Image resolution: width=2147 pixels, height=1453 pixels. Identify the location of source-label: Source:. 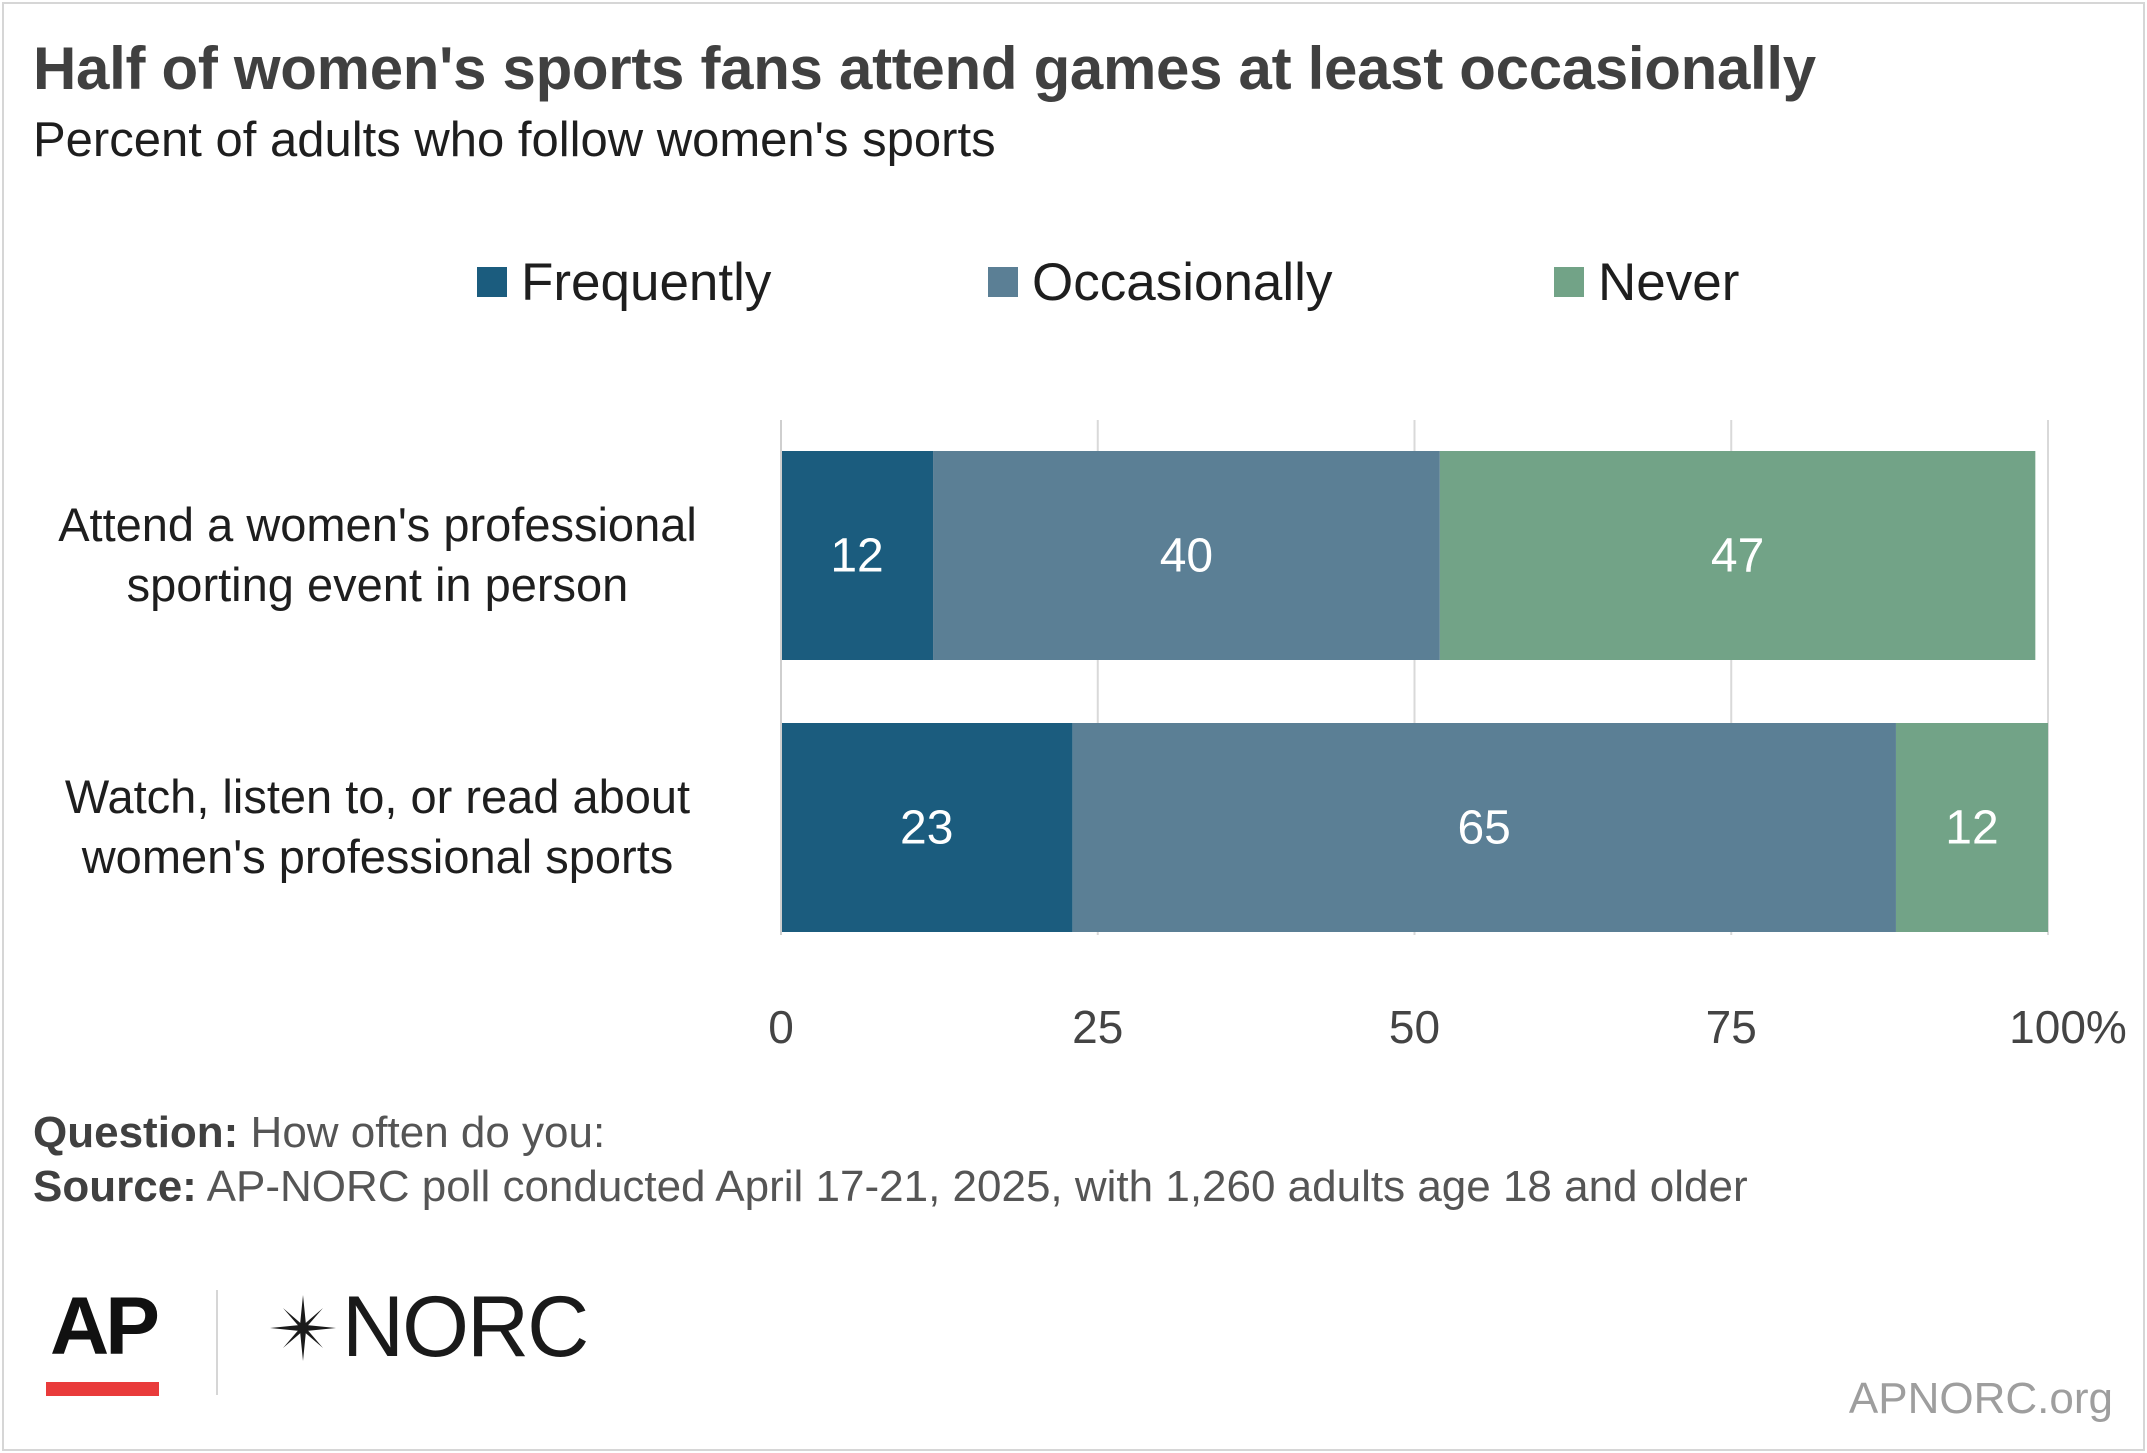
(115, 1186).